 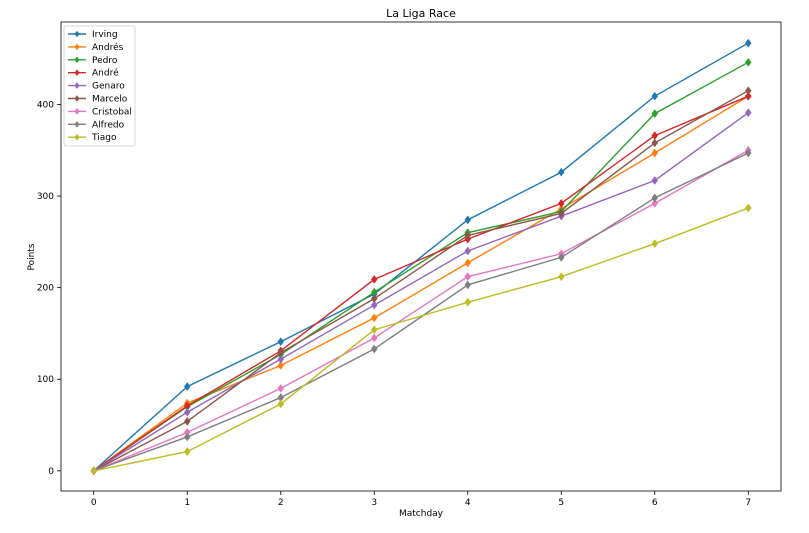 What do you see at coordinates (105, 61) in the screenshot?
I see `legend-label: Pedro` at bounding box center [105, 61].